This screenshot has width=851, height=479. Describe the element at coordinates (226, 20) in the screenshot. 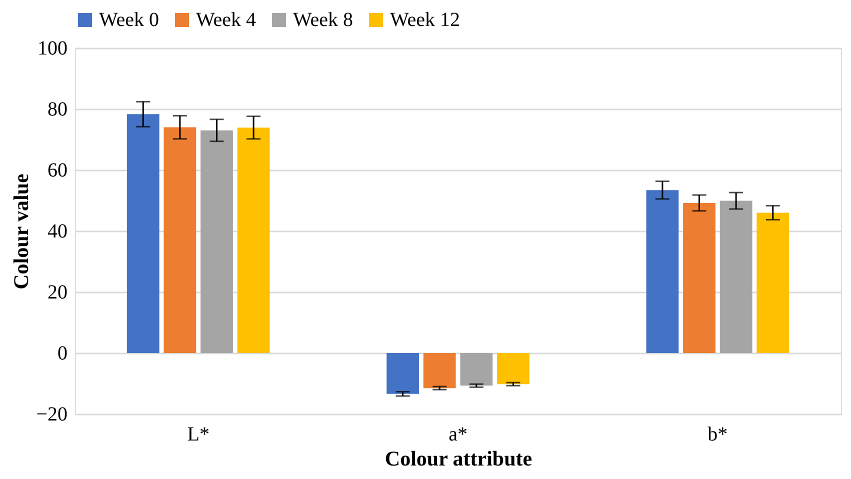

I see `legend-label: Week 4` at that location.